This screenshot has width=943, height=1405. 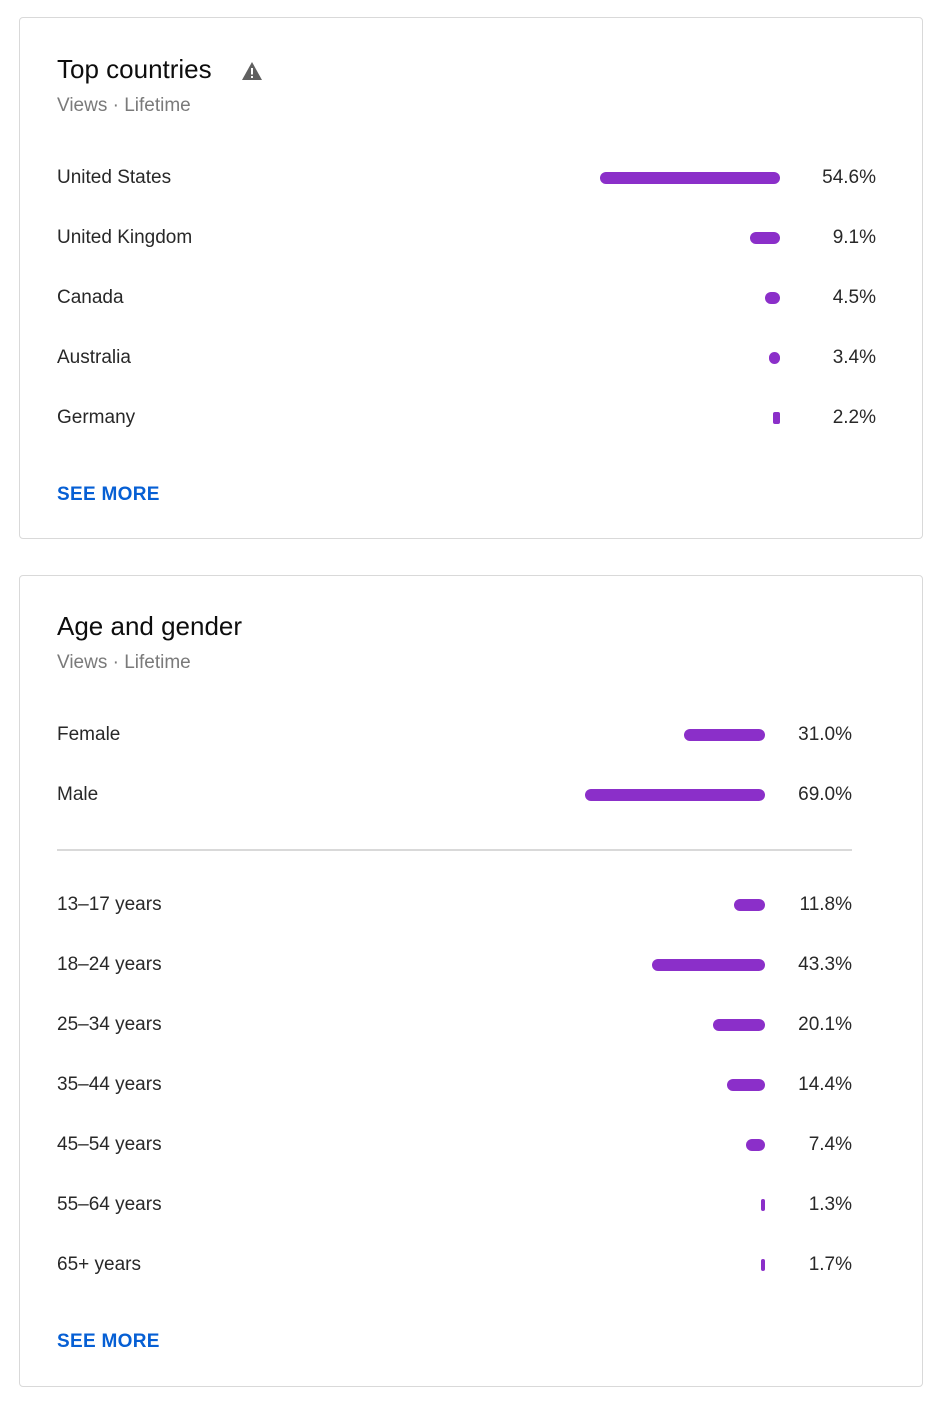 I want to click on metric-row-value: 54.6%, so click(x=849, y=177).